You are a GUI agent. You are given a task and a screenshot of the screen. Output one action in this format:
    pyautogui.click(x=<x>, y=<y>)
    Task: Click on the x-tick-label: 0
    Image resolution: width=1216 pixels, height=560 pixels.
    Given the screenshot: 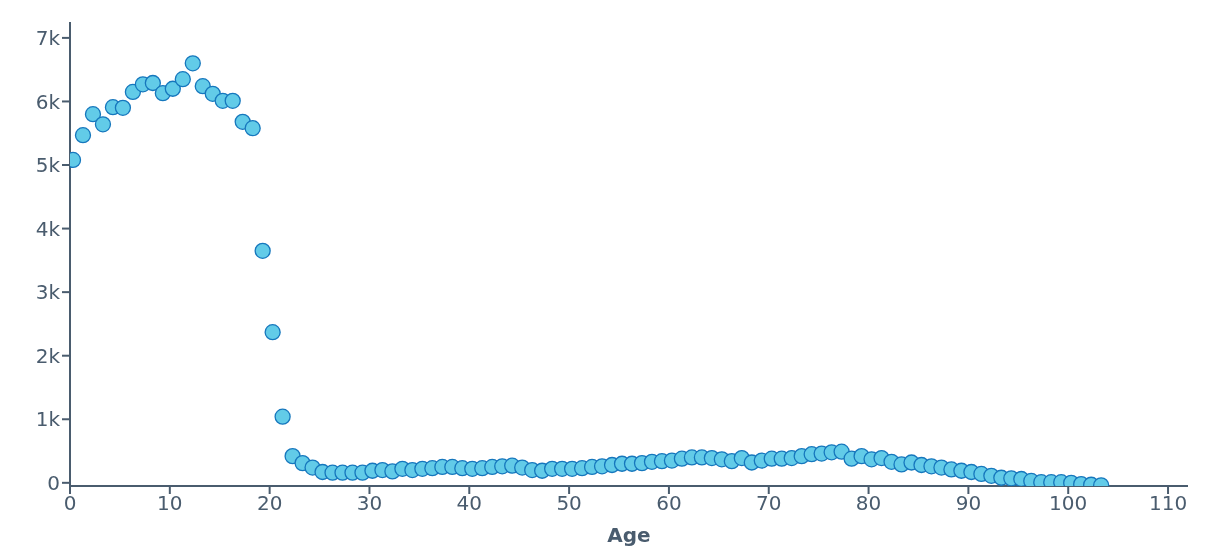 What is the action you would take?
    pyautogui.click(x=70, y=503)
    